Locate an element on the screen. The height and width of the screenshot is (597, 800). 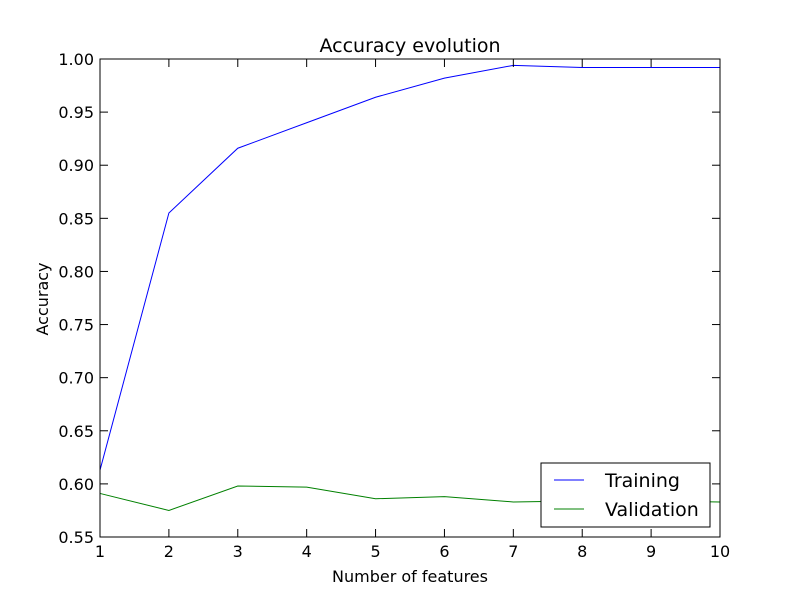
x-tick-label: 5 is located at coordinates (375, 551).